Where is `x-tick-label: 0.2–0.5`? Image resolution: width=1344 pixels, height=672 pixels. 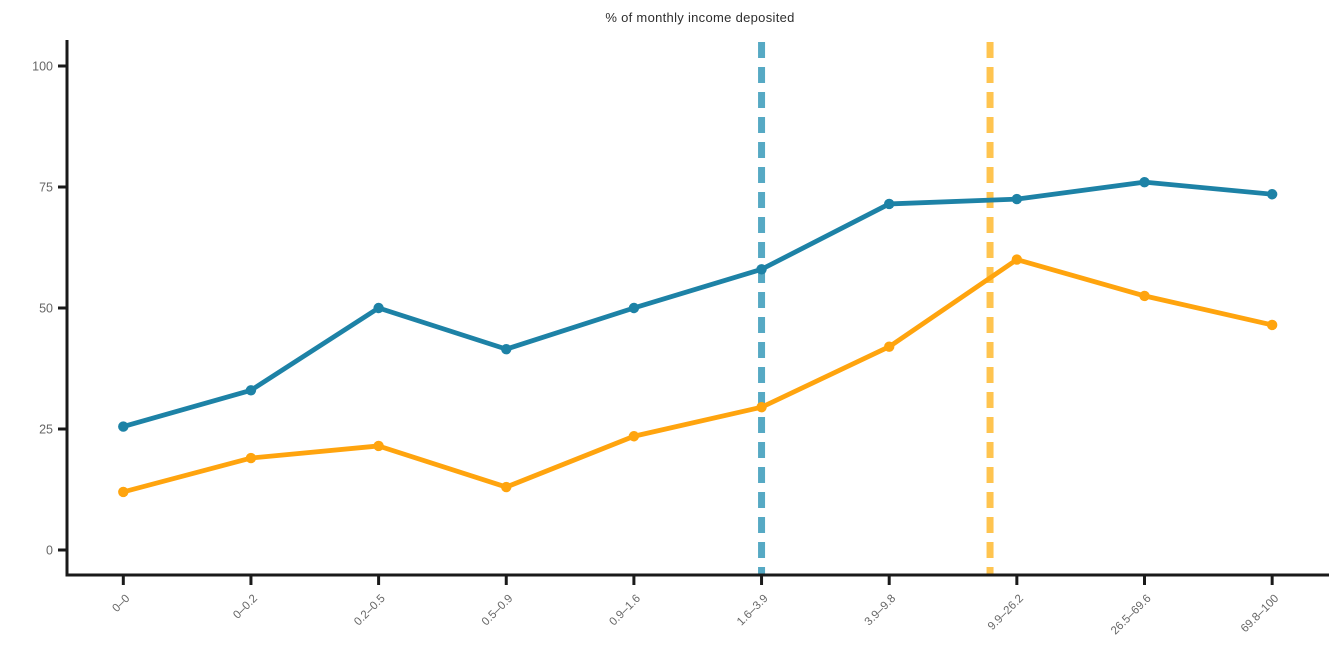
x-tick-label: 0.2–0.5 is located at coordinates (370, 611).